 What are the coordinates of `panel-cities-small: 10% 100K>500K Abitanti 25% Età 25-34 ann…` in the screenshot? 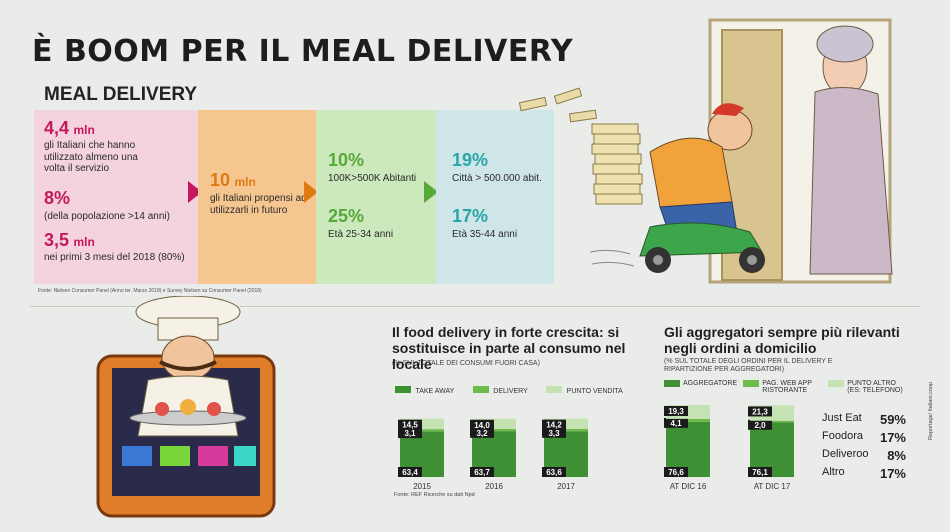 It's located at (376, 197).